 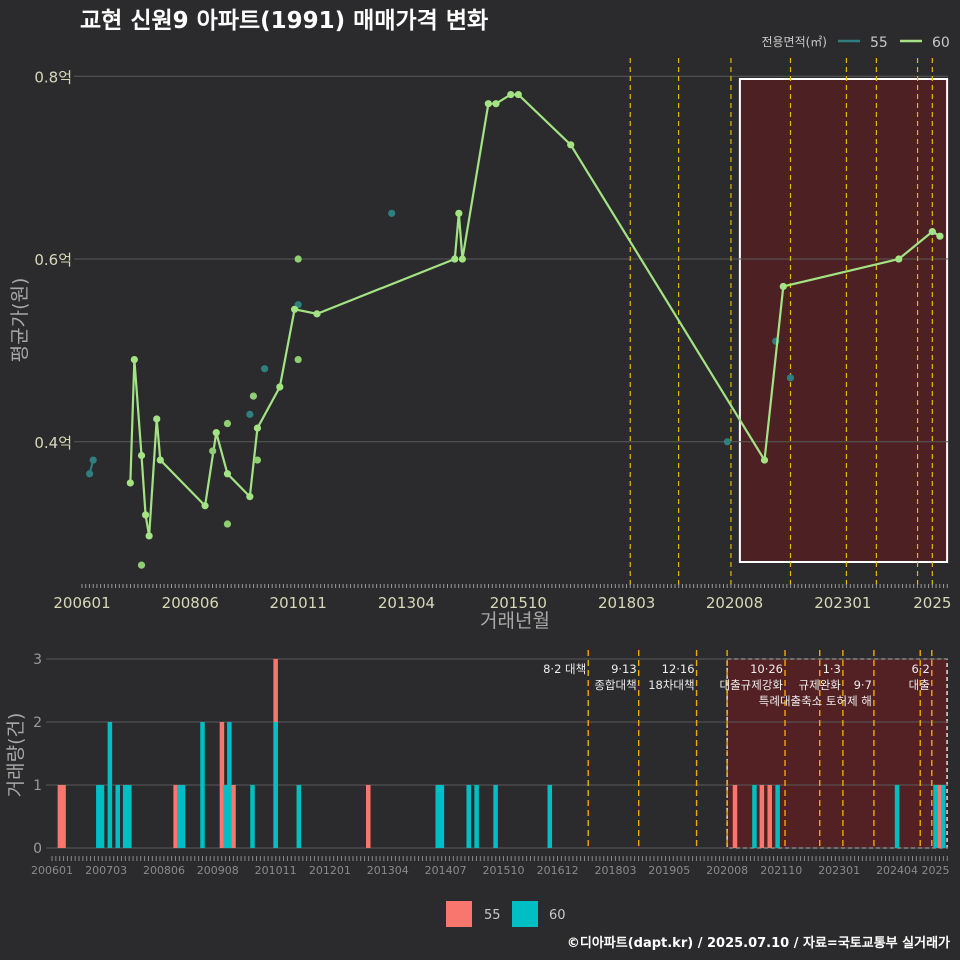 What do you see at coordinates (794, 42) in the screenshot?
I see `legend-title: 전용면적(㎡)` at bounding box center [794, 42].